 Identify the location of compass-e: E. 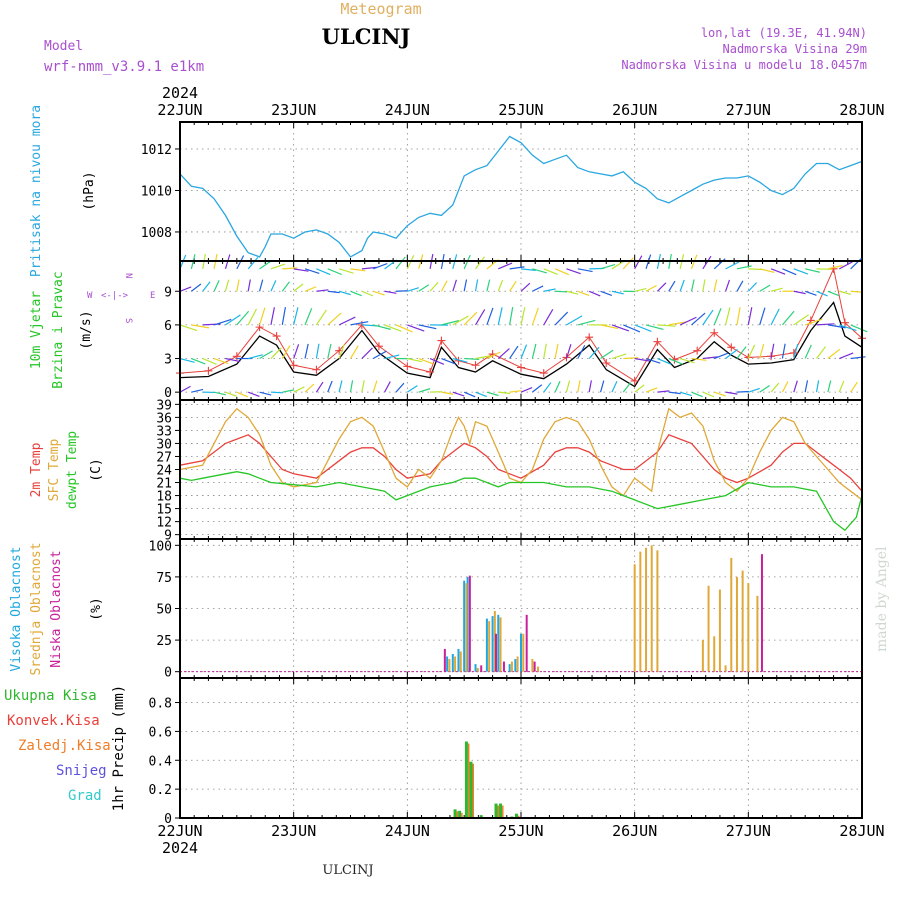
(152, 296).